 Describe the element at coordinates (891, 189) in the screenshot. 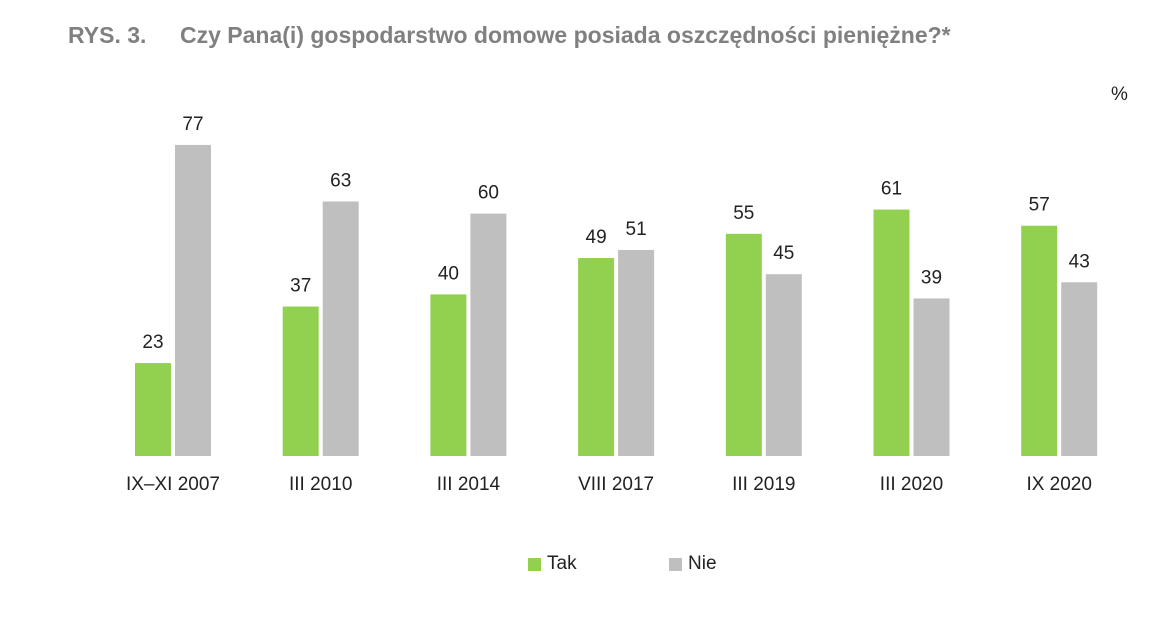

I see `data-label: 61` at that location.